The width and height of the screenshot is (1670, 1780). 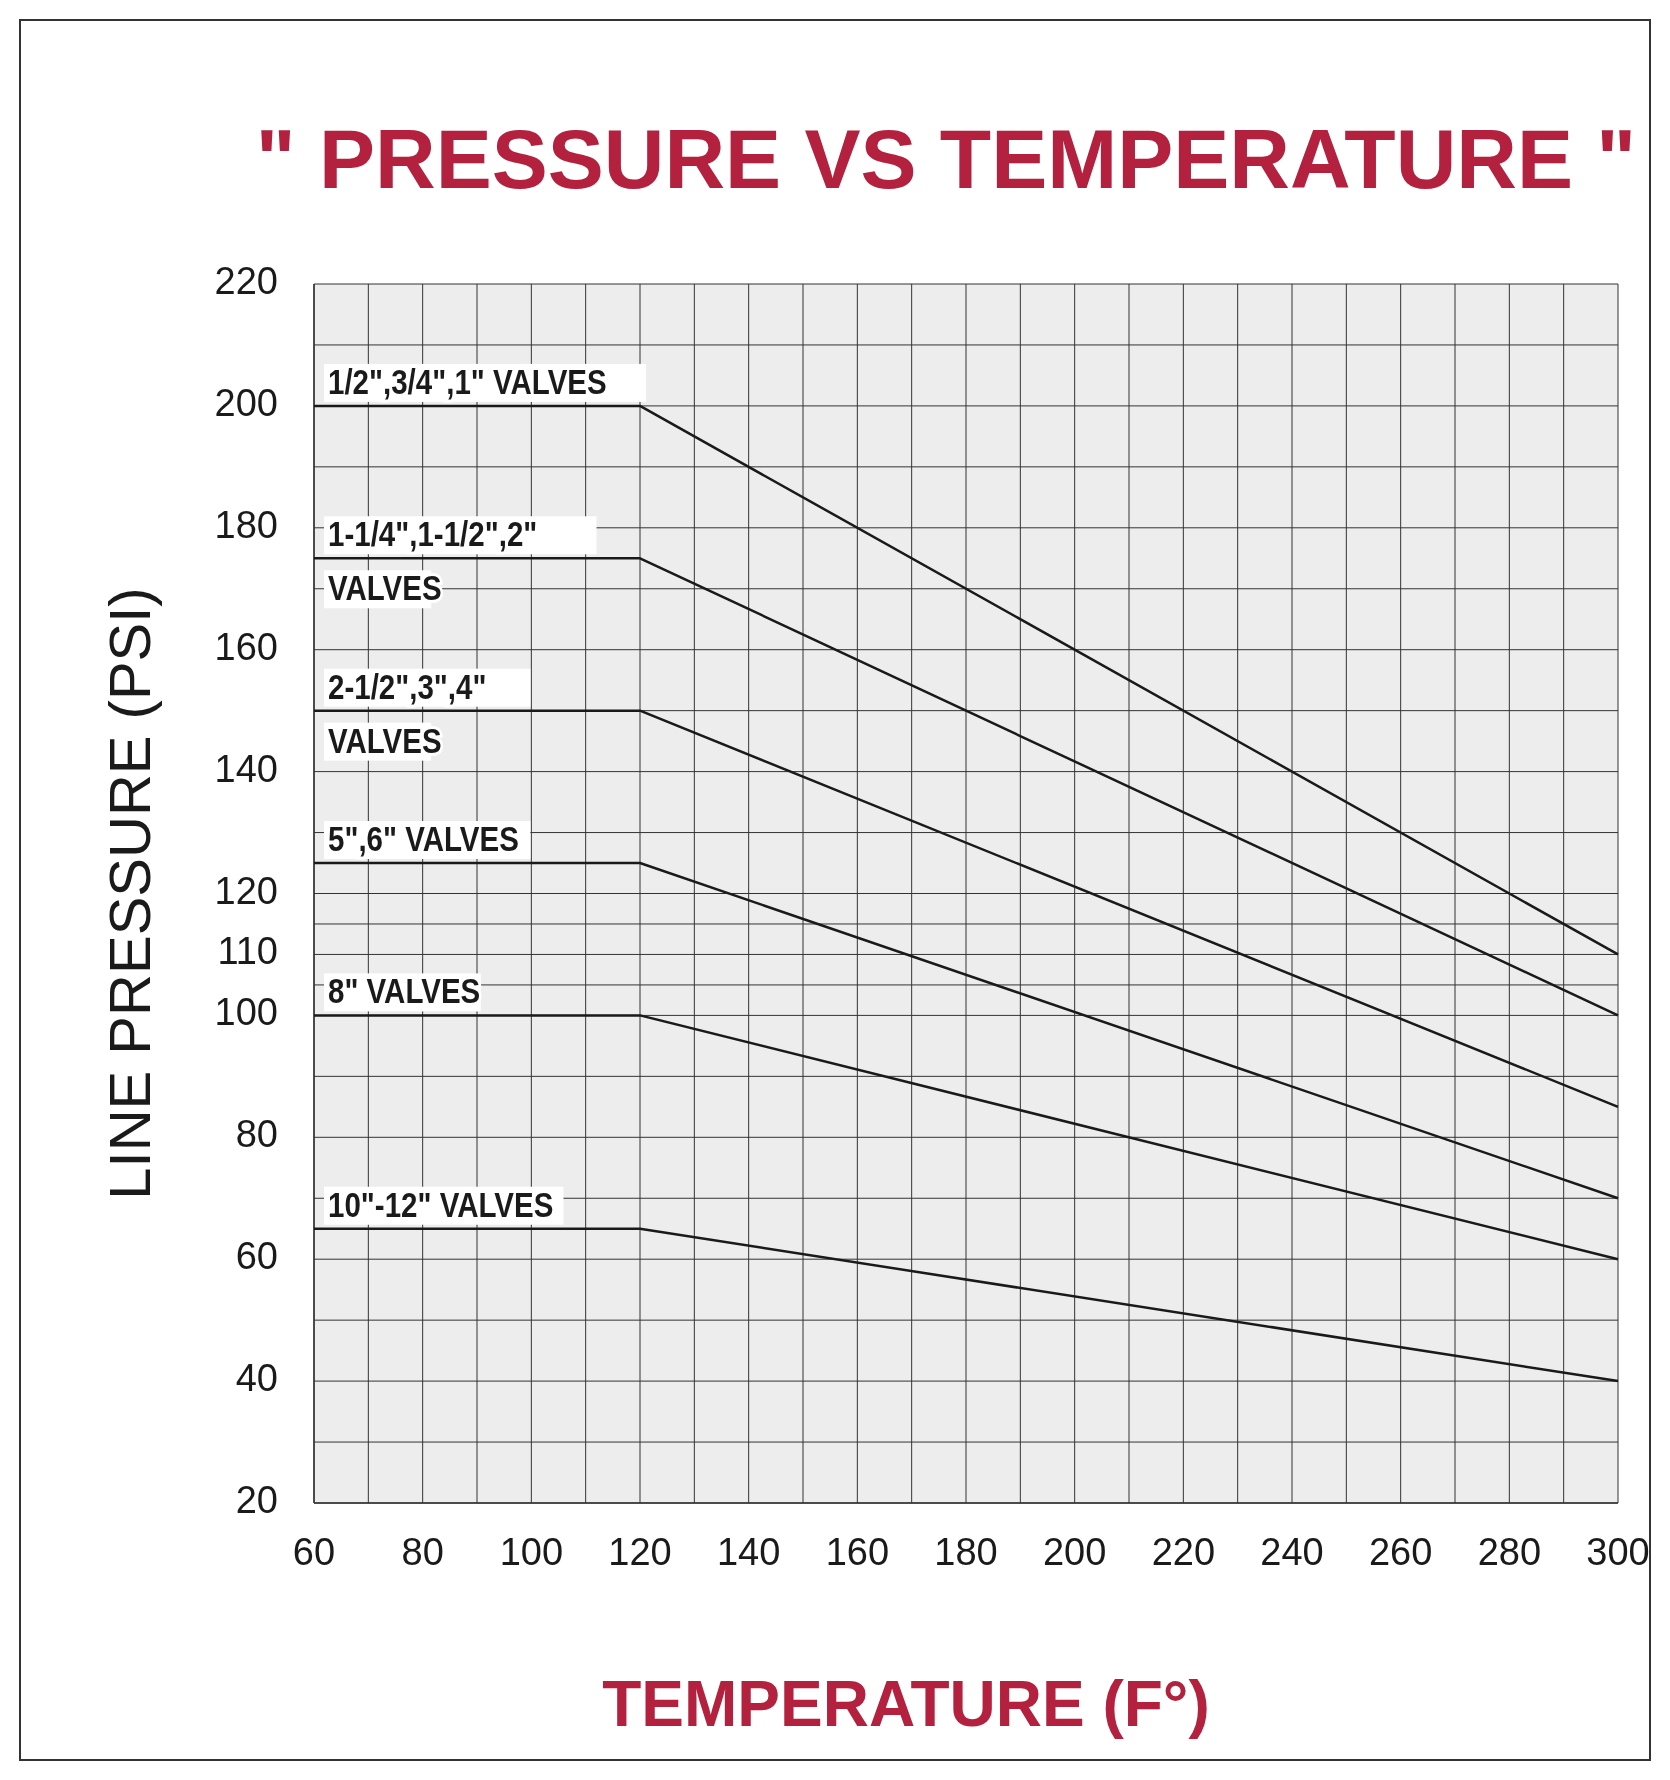 I want to click on x-axis-title: TEMPERATURE (F°), so click(x=906, y=1704).